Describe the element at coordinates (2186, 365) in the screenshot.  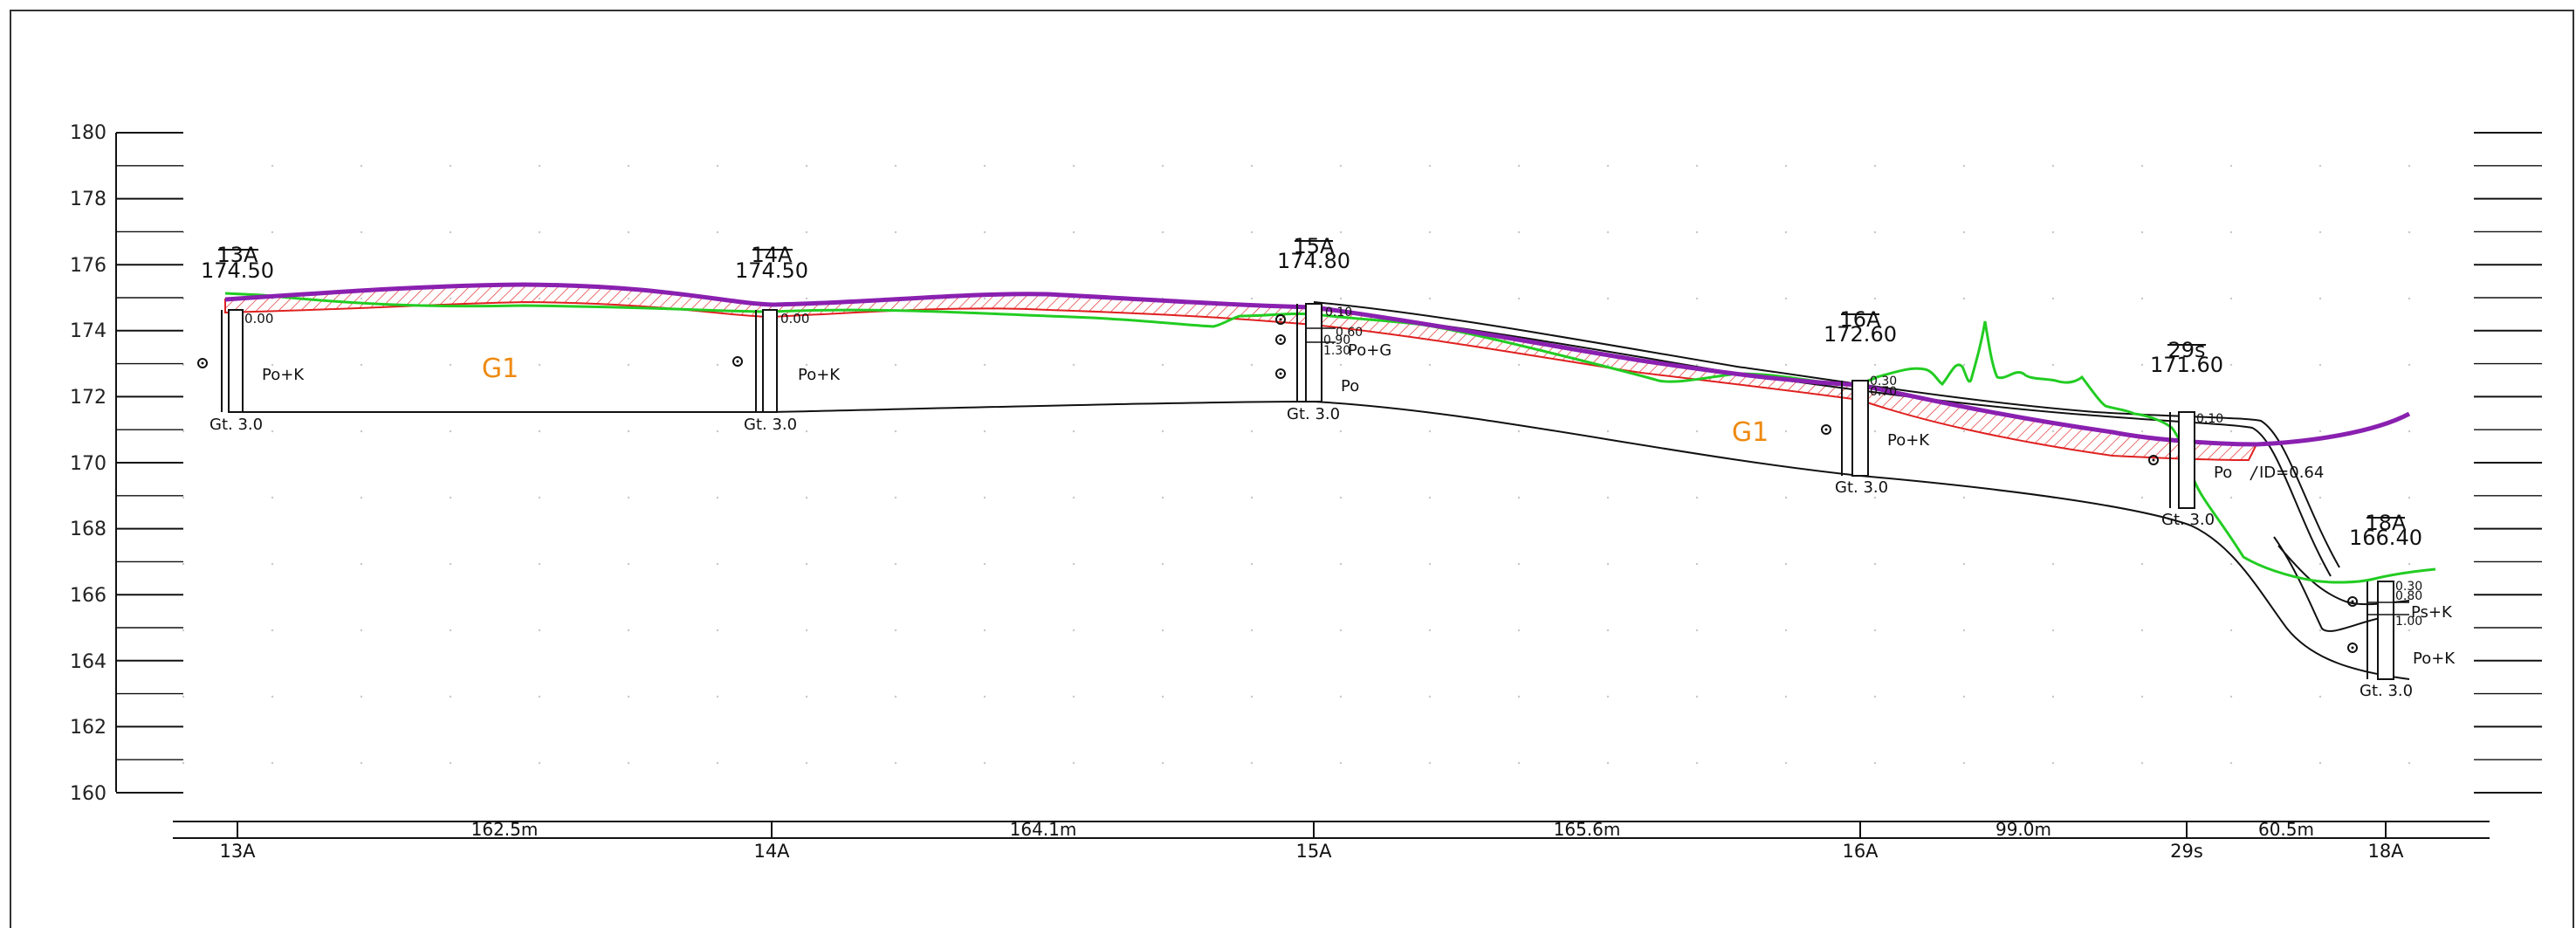
I see `borehole-elevation: 171.60` at that location.